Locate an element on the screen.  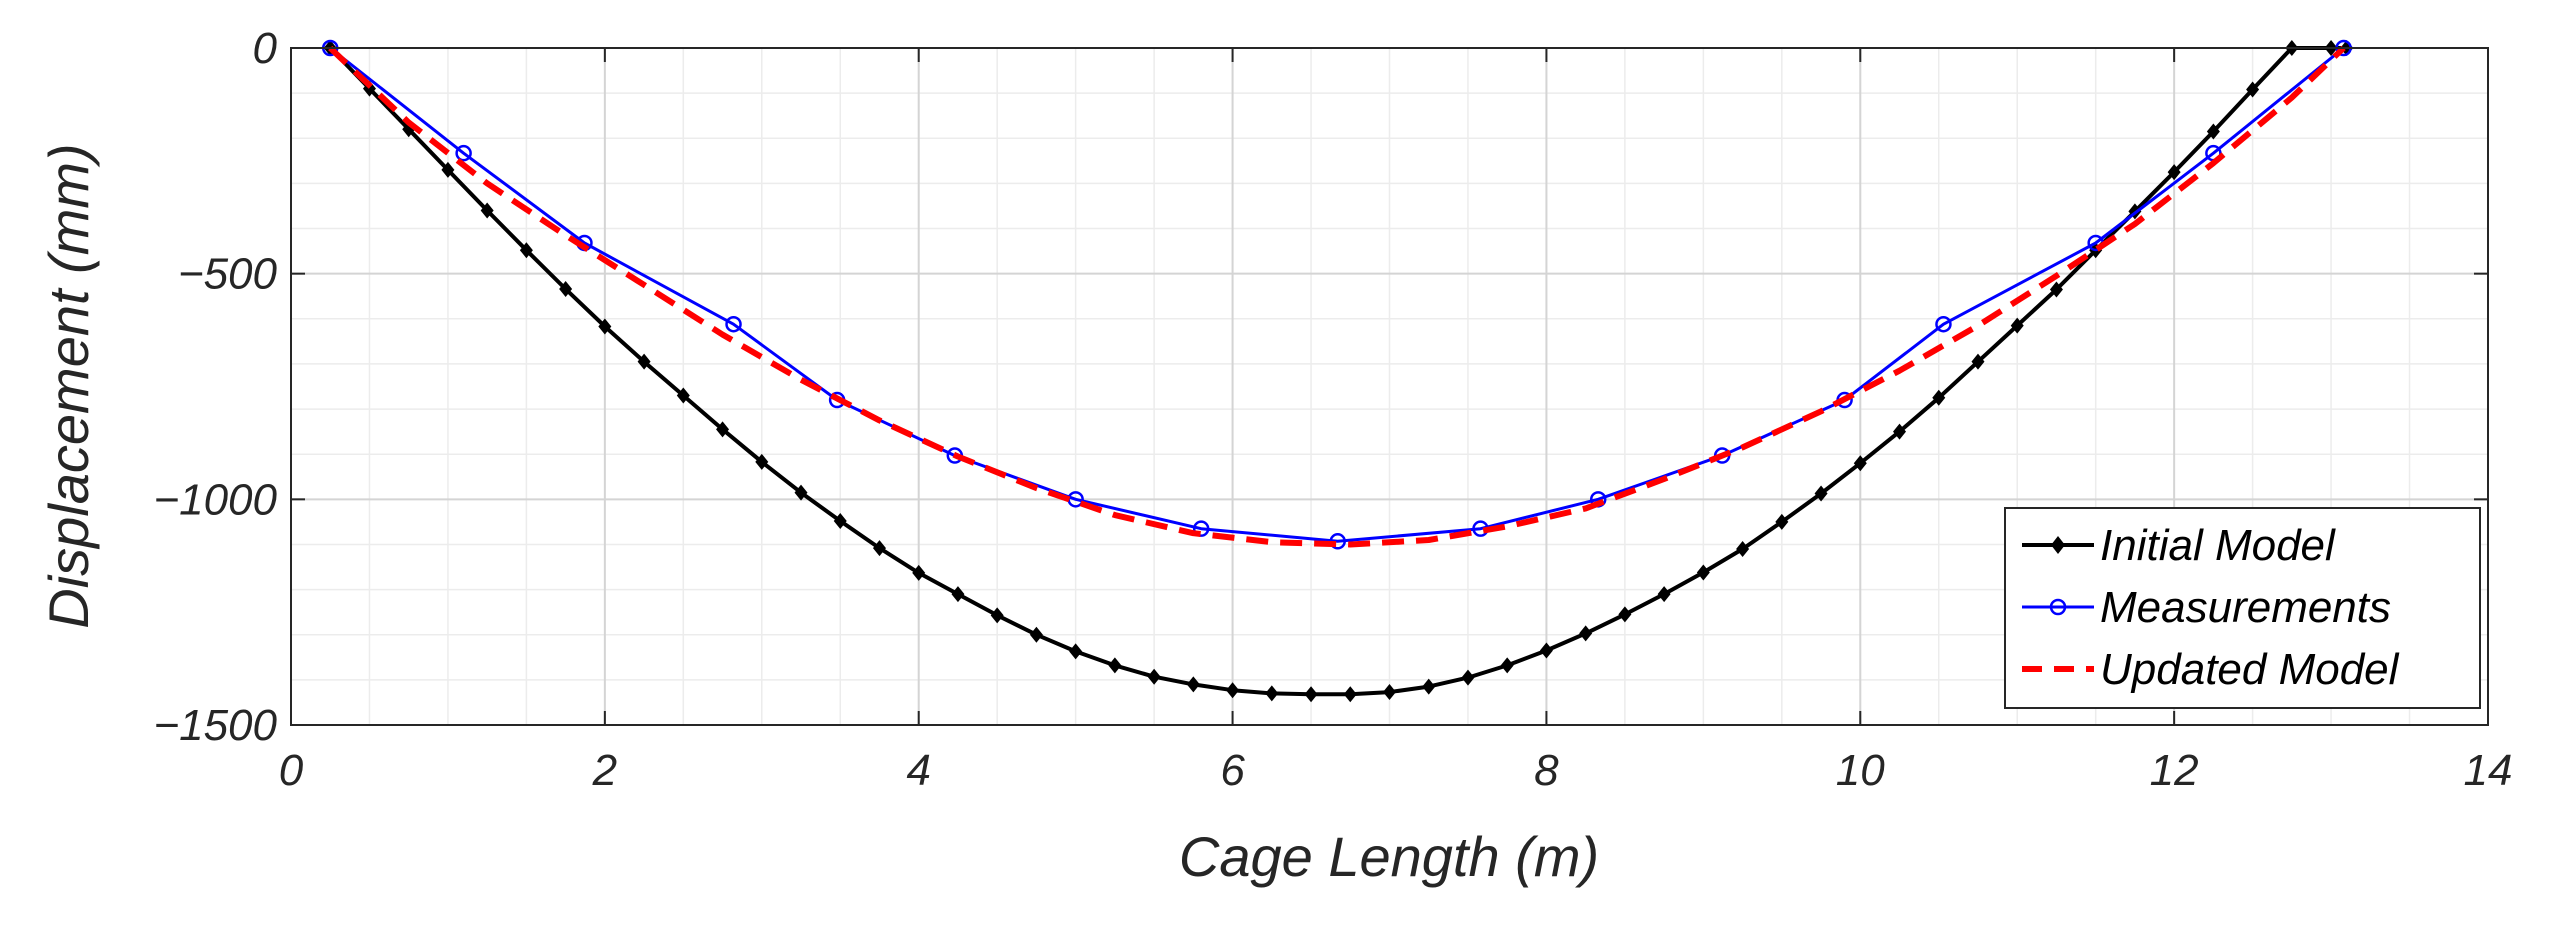
x-tick-label: 14 is located at coordinates (2488, 770).